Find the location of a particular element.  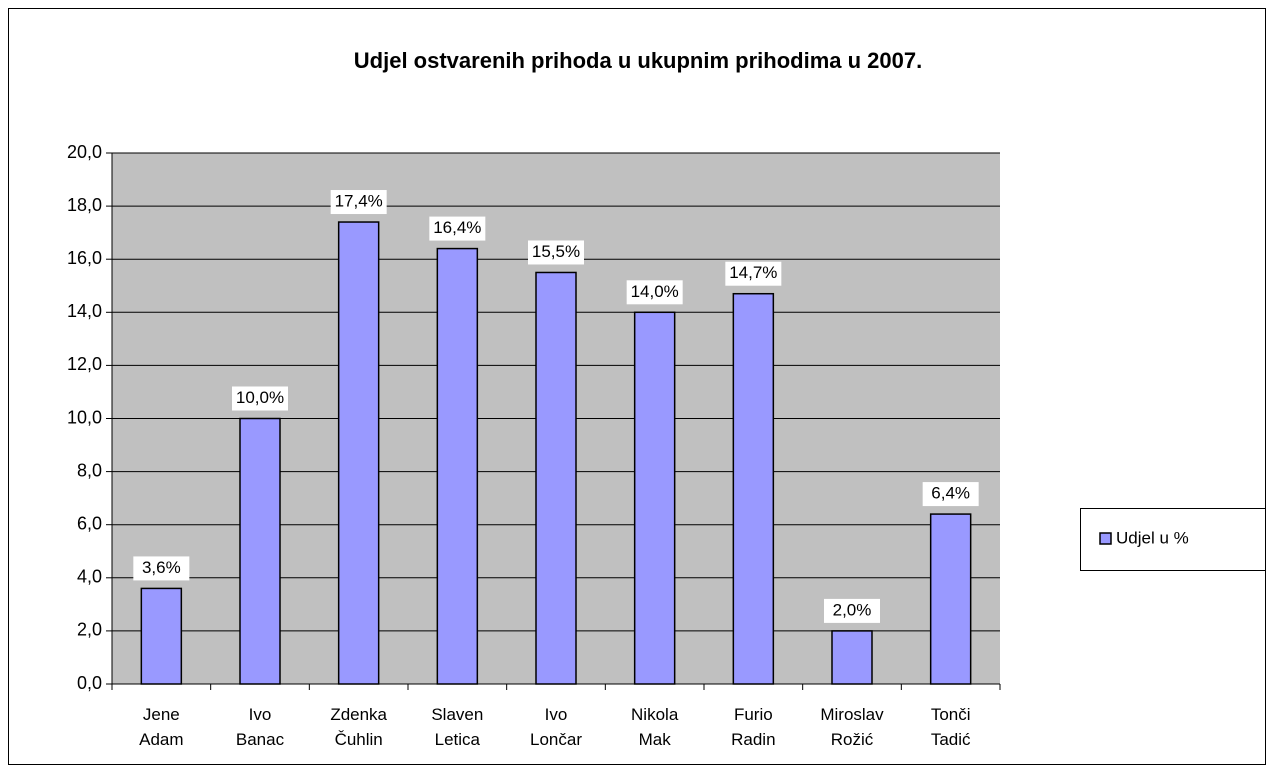

x-tick-label-line: Tadić is located at coordinates (951, 739).